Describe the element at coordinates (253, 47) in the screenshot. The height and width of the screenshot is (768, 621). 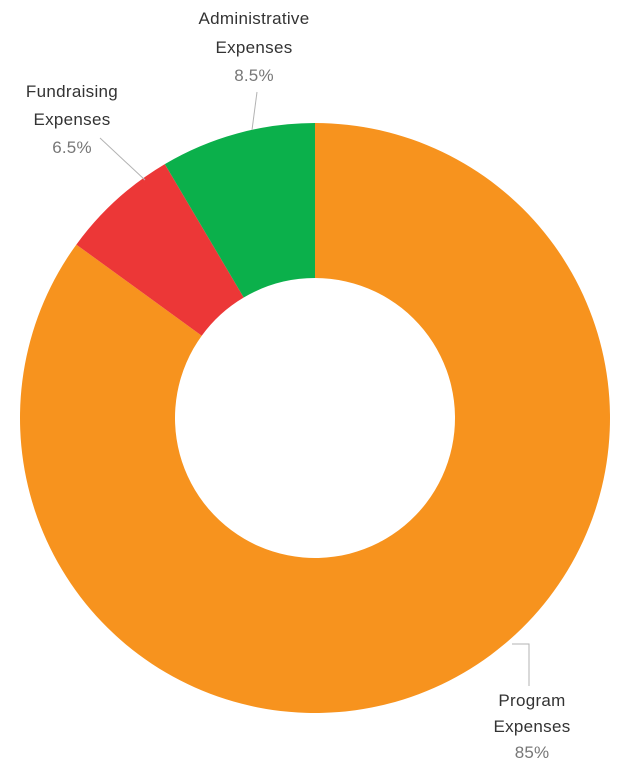
I see `slice-label-administrative-line2: Expenses` at that location.